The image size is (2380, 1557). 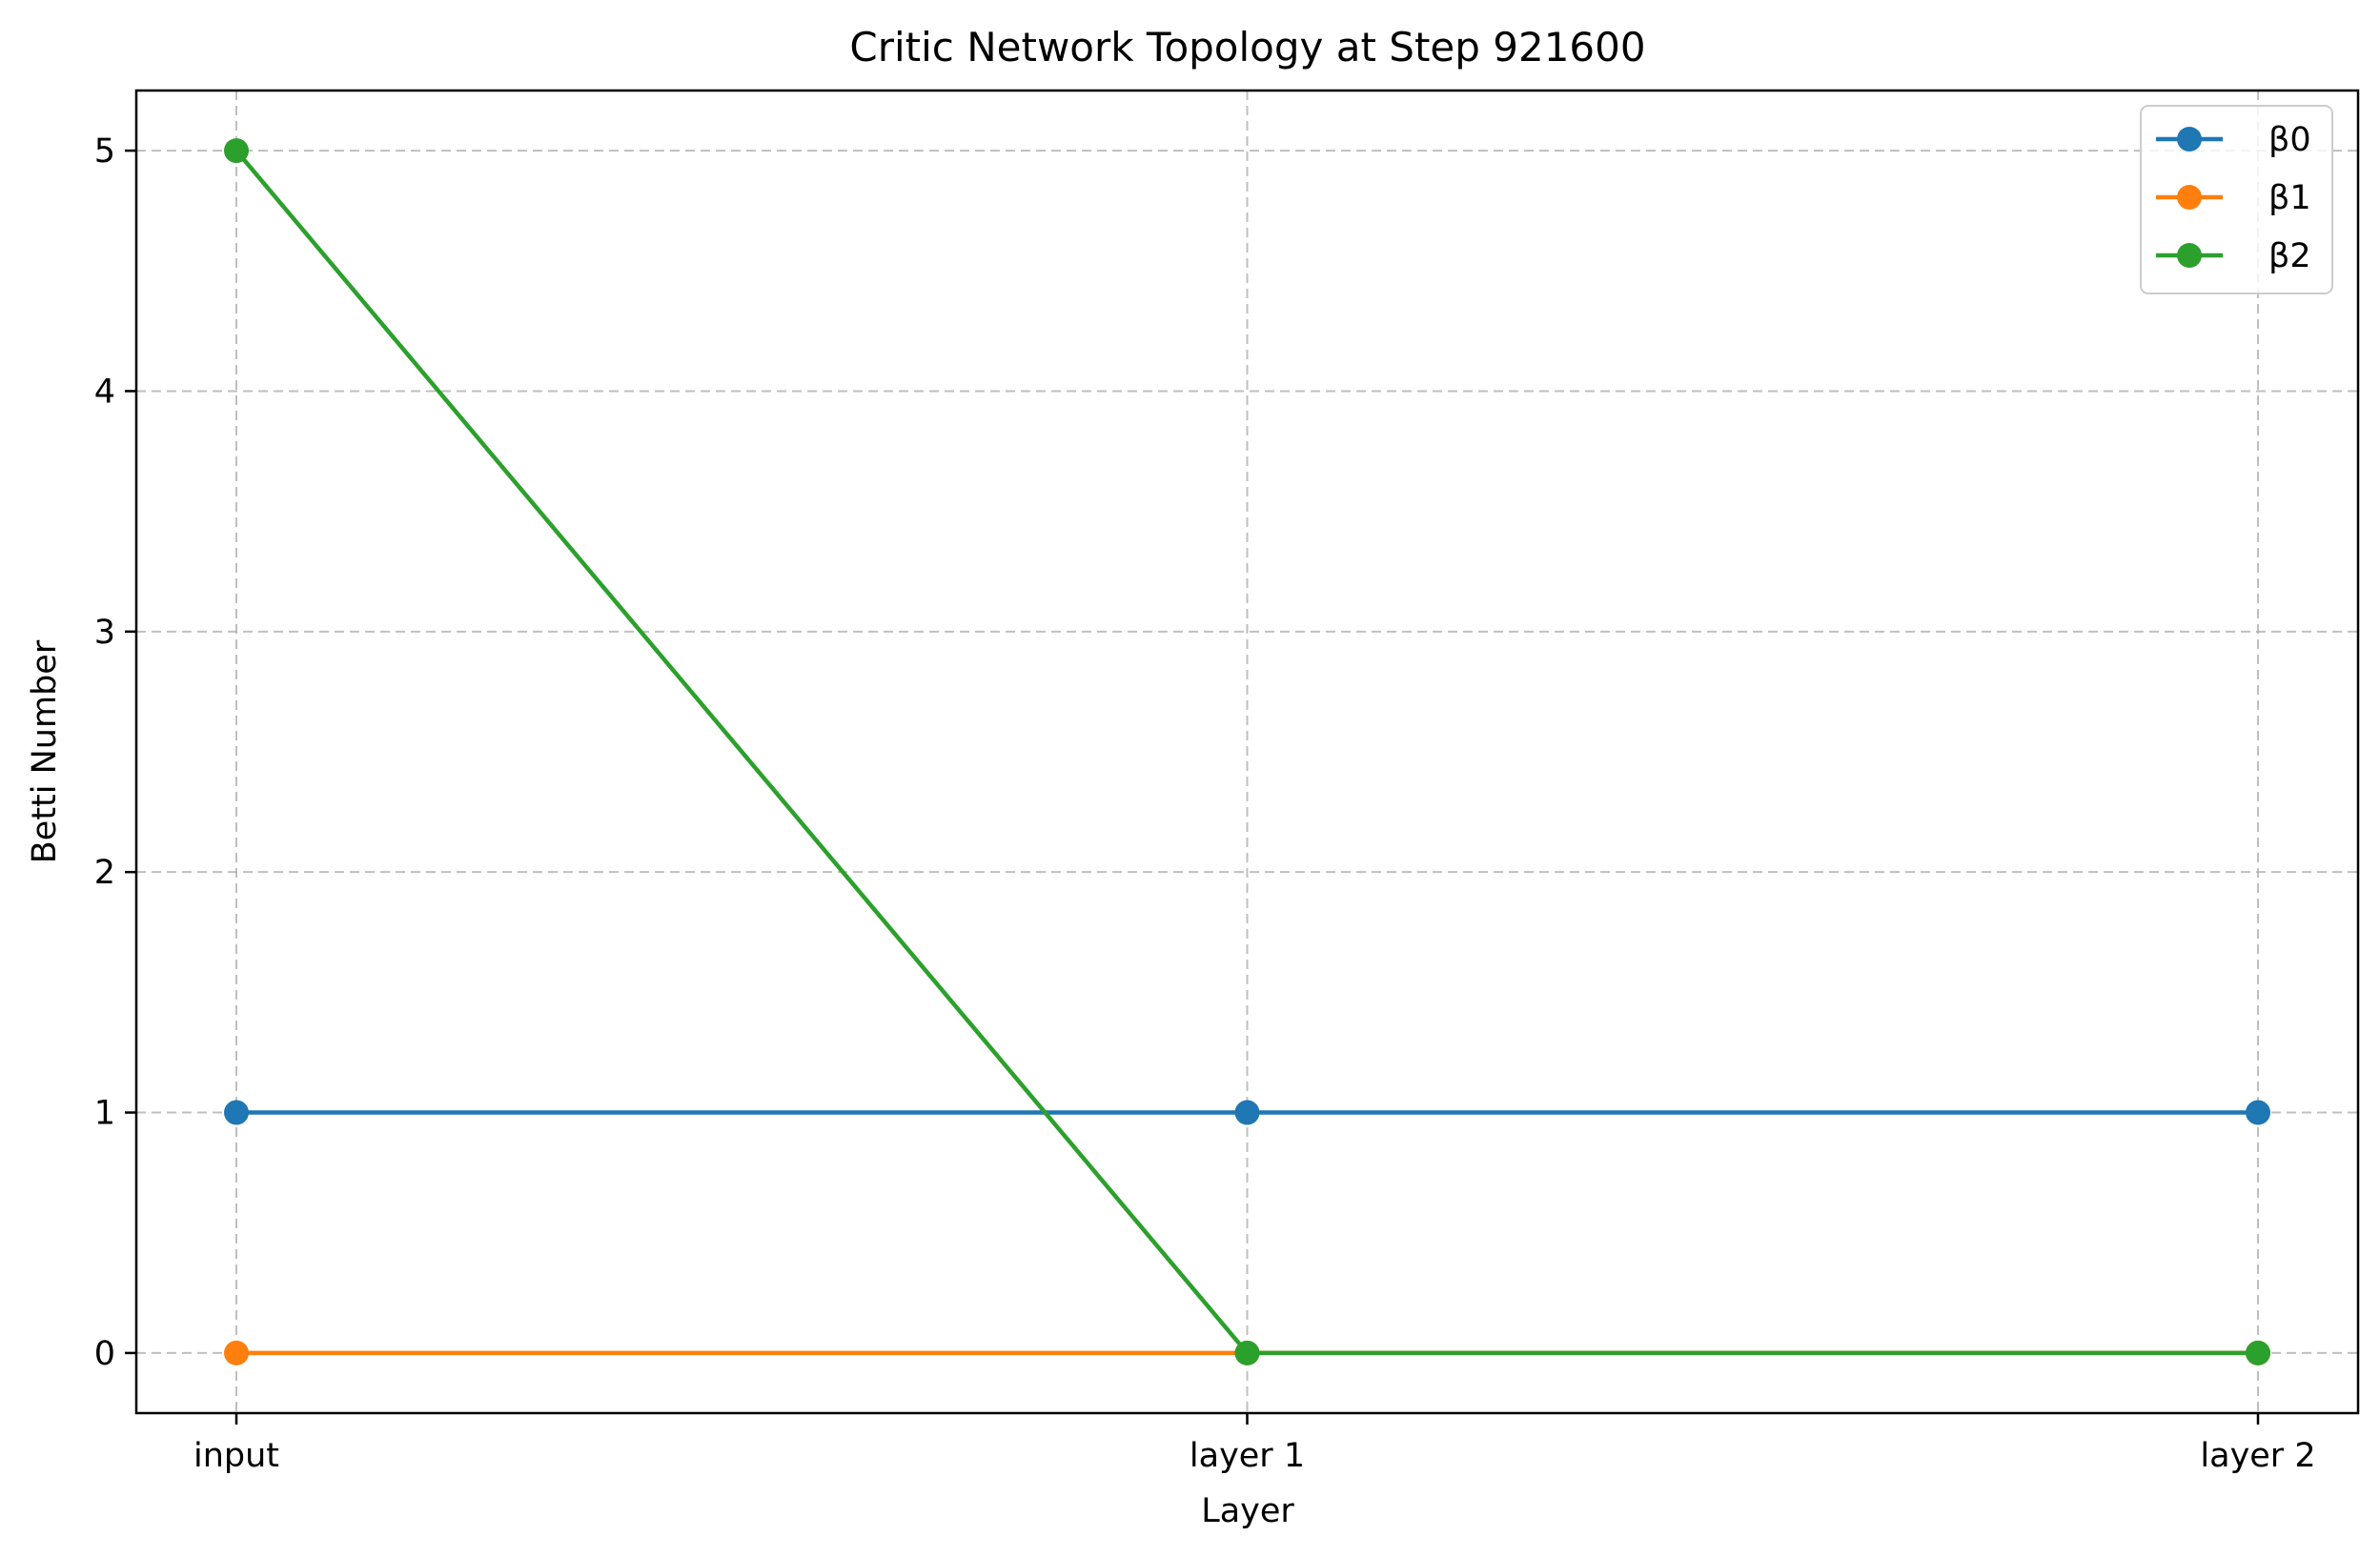 I want to click on y-tick-label: 4, so click(x=104, y=392).